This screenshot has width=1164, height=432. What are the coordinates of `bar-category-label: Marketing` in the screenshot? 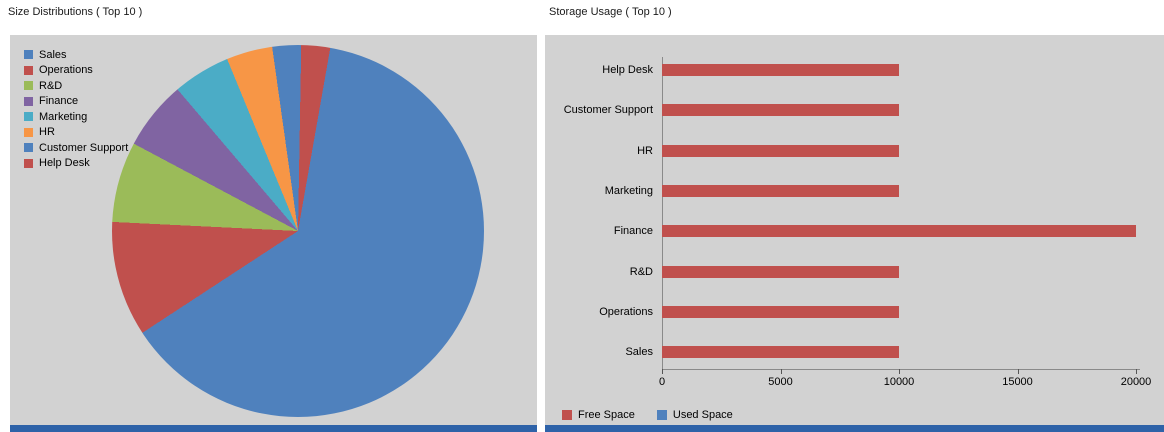 It's located at (628, 190).